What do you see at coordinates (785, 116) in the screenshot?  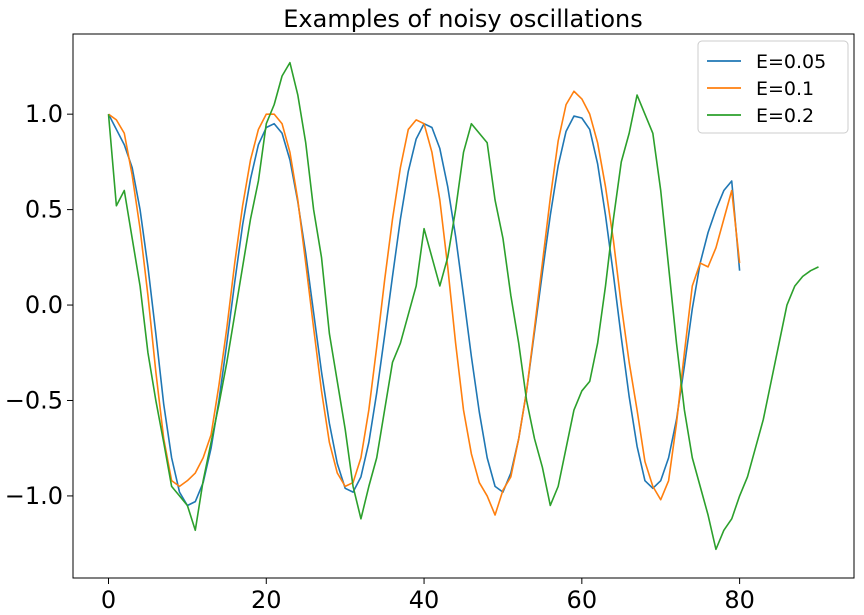 I see `legend-label-3: E=0.2` at bounding box center [785, 116].